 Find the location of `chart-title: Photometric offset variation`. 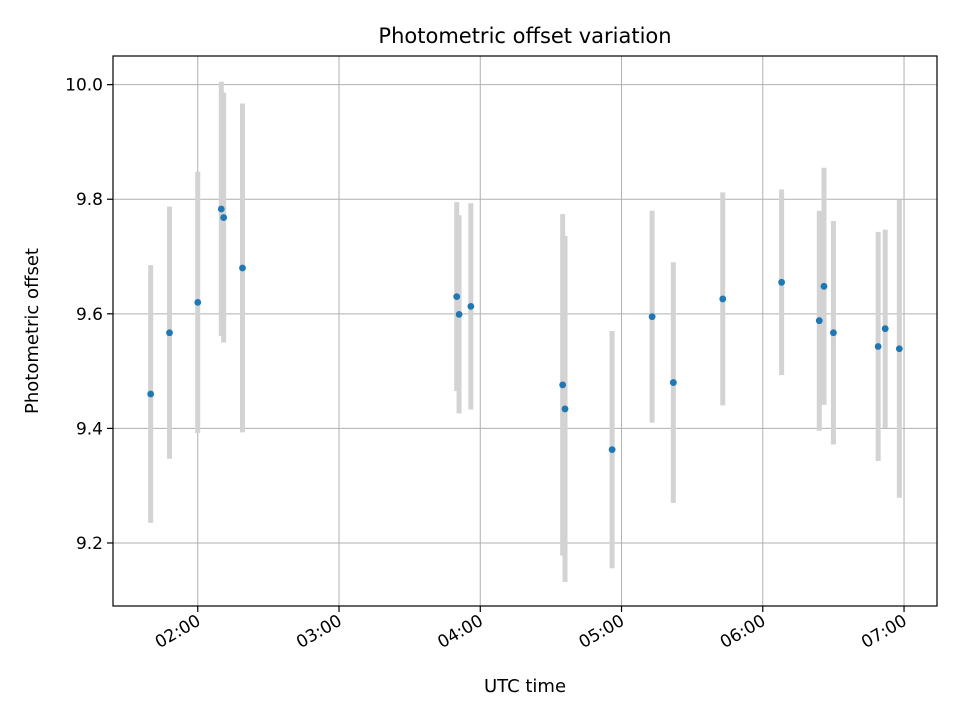

chart-title: Photometric offset variation is located at coordinates (524, 36).